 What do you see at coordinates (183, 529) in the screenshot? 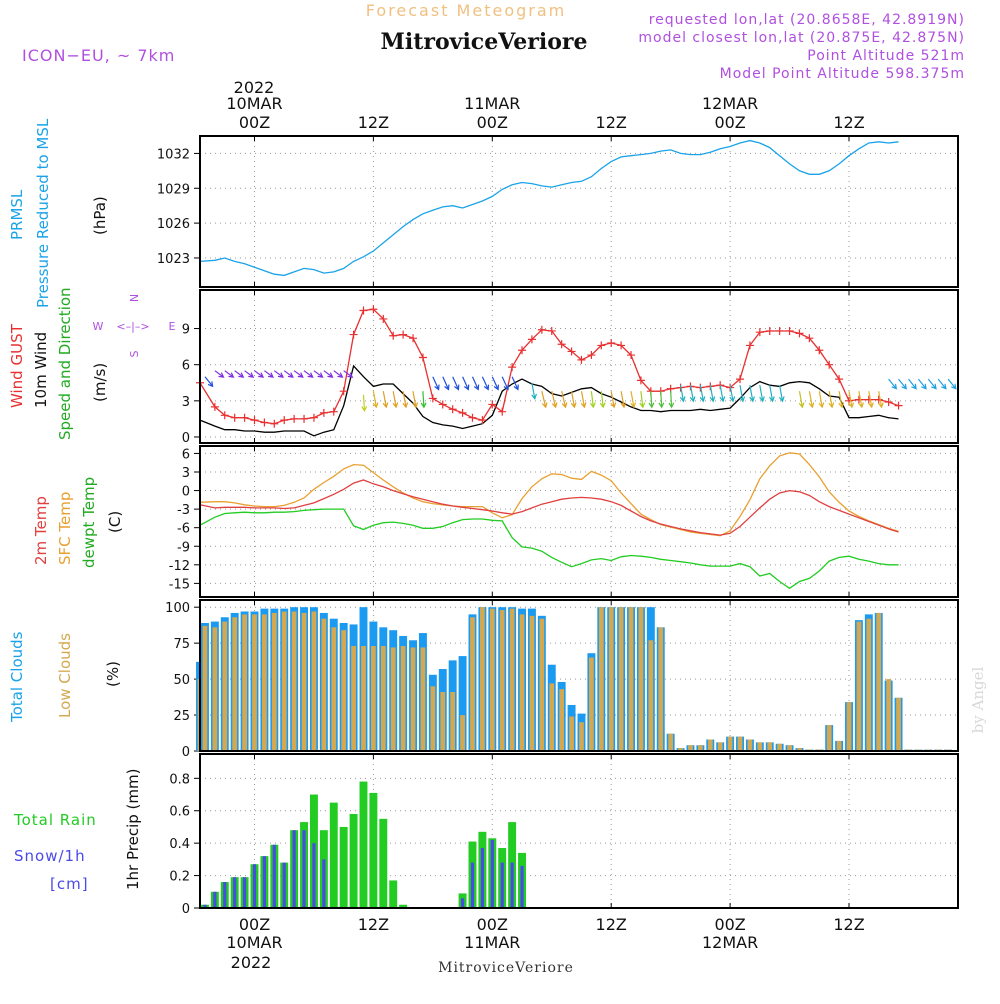
I see `temp-ytick-label: -6` at bounding box center [183, 529].